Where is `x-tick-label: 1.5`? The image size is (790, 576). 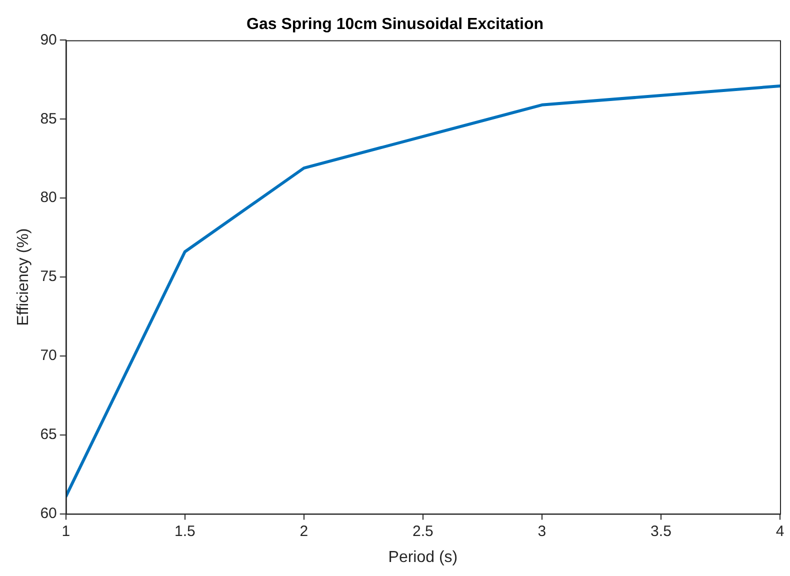
x-tick-label: 1.5 is located at coordinates (185, 531).